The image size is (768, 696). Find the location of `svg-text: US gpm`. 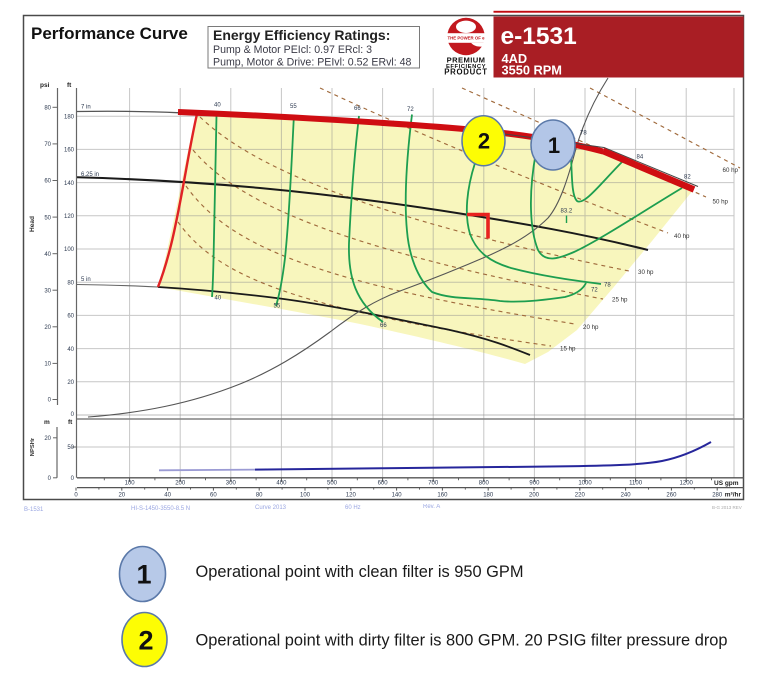

svg-text: US gpm is located at coordinates (726, 483).